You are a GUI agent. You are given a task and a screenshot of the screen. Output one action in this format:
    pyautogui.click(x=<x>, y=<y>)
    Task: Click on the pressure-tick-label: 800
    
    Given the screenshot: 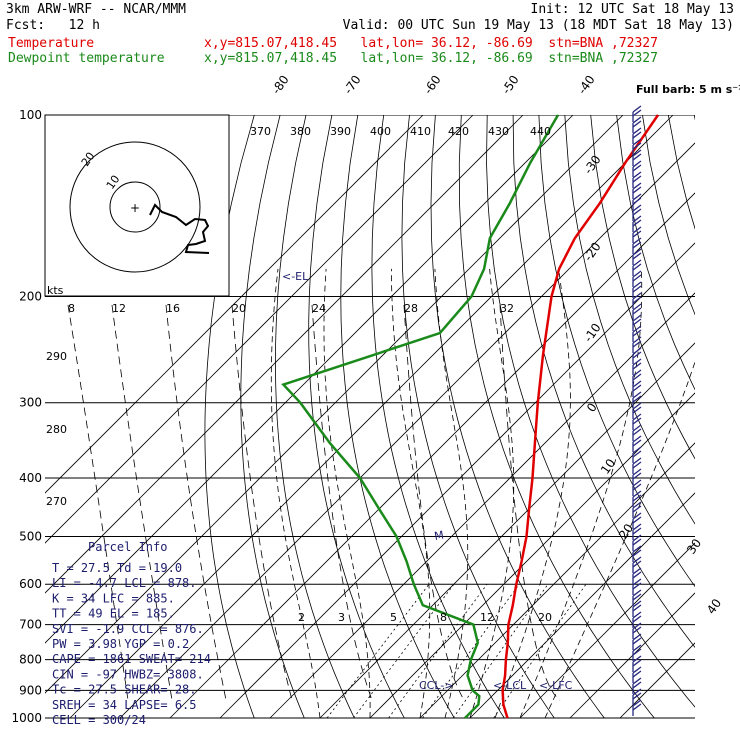 What is the action you would take?
    pyautogui.click(x=30, y=660)
    